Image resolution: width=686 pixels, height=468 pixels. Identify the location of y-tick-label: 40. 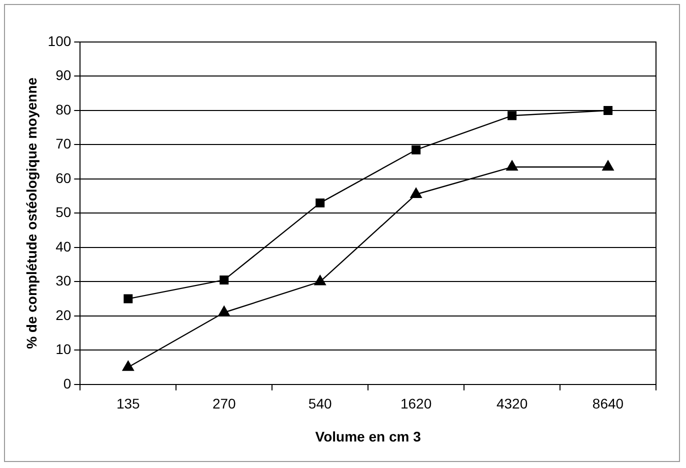
(64, 246).